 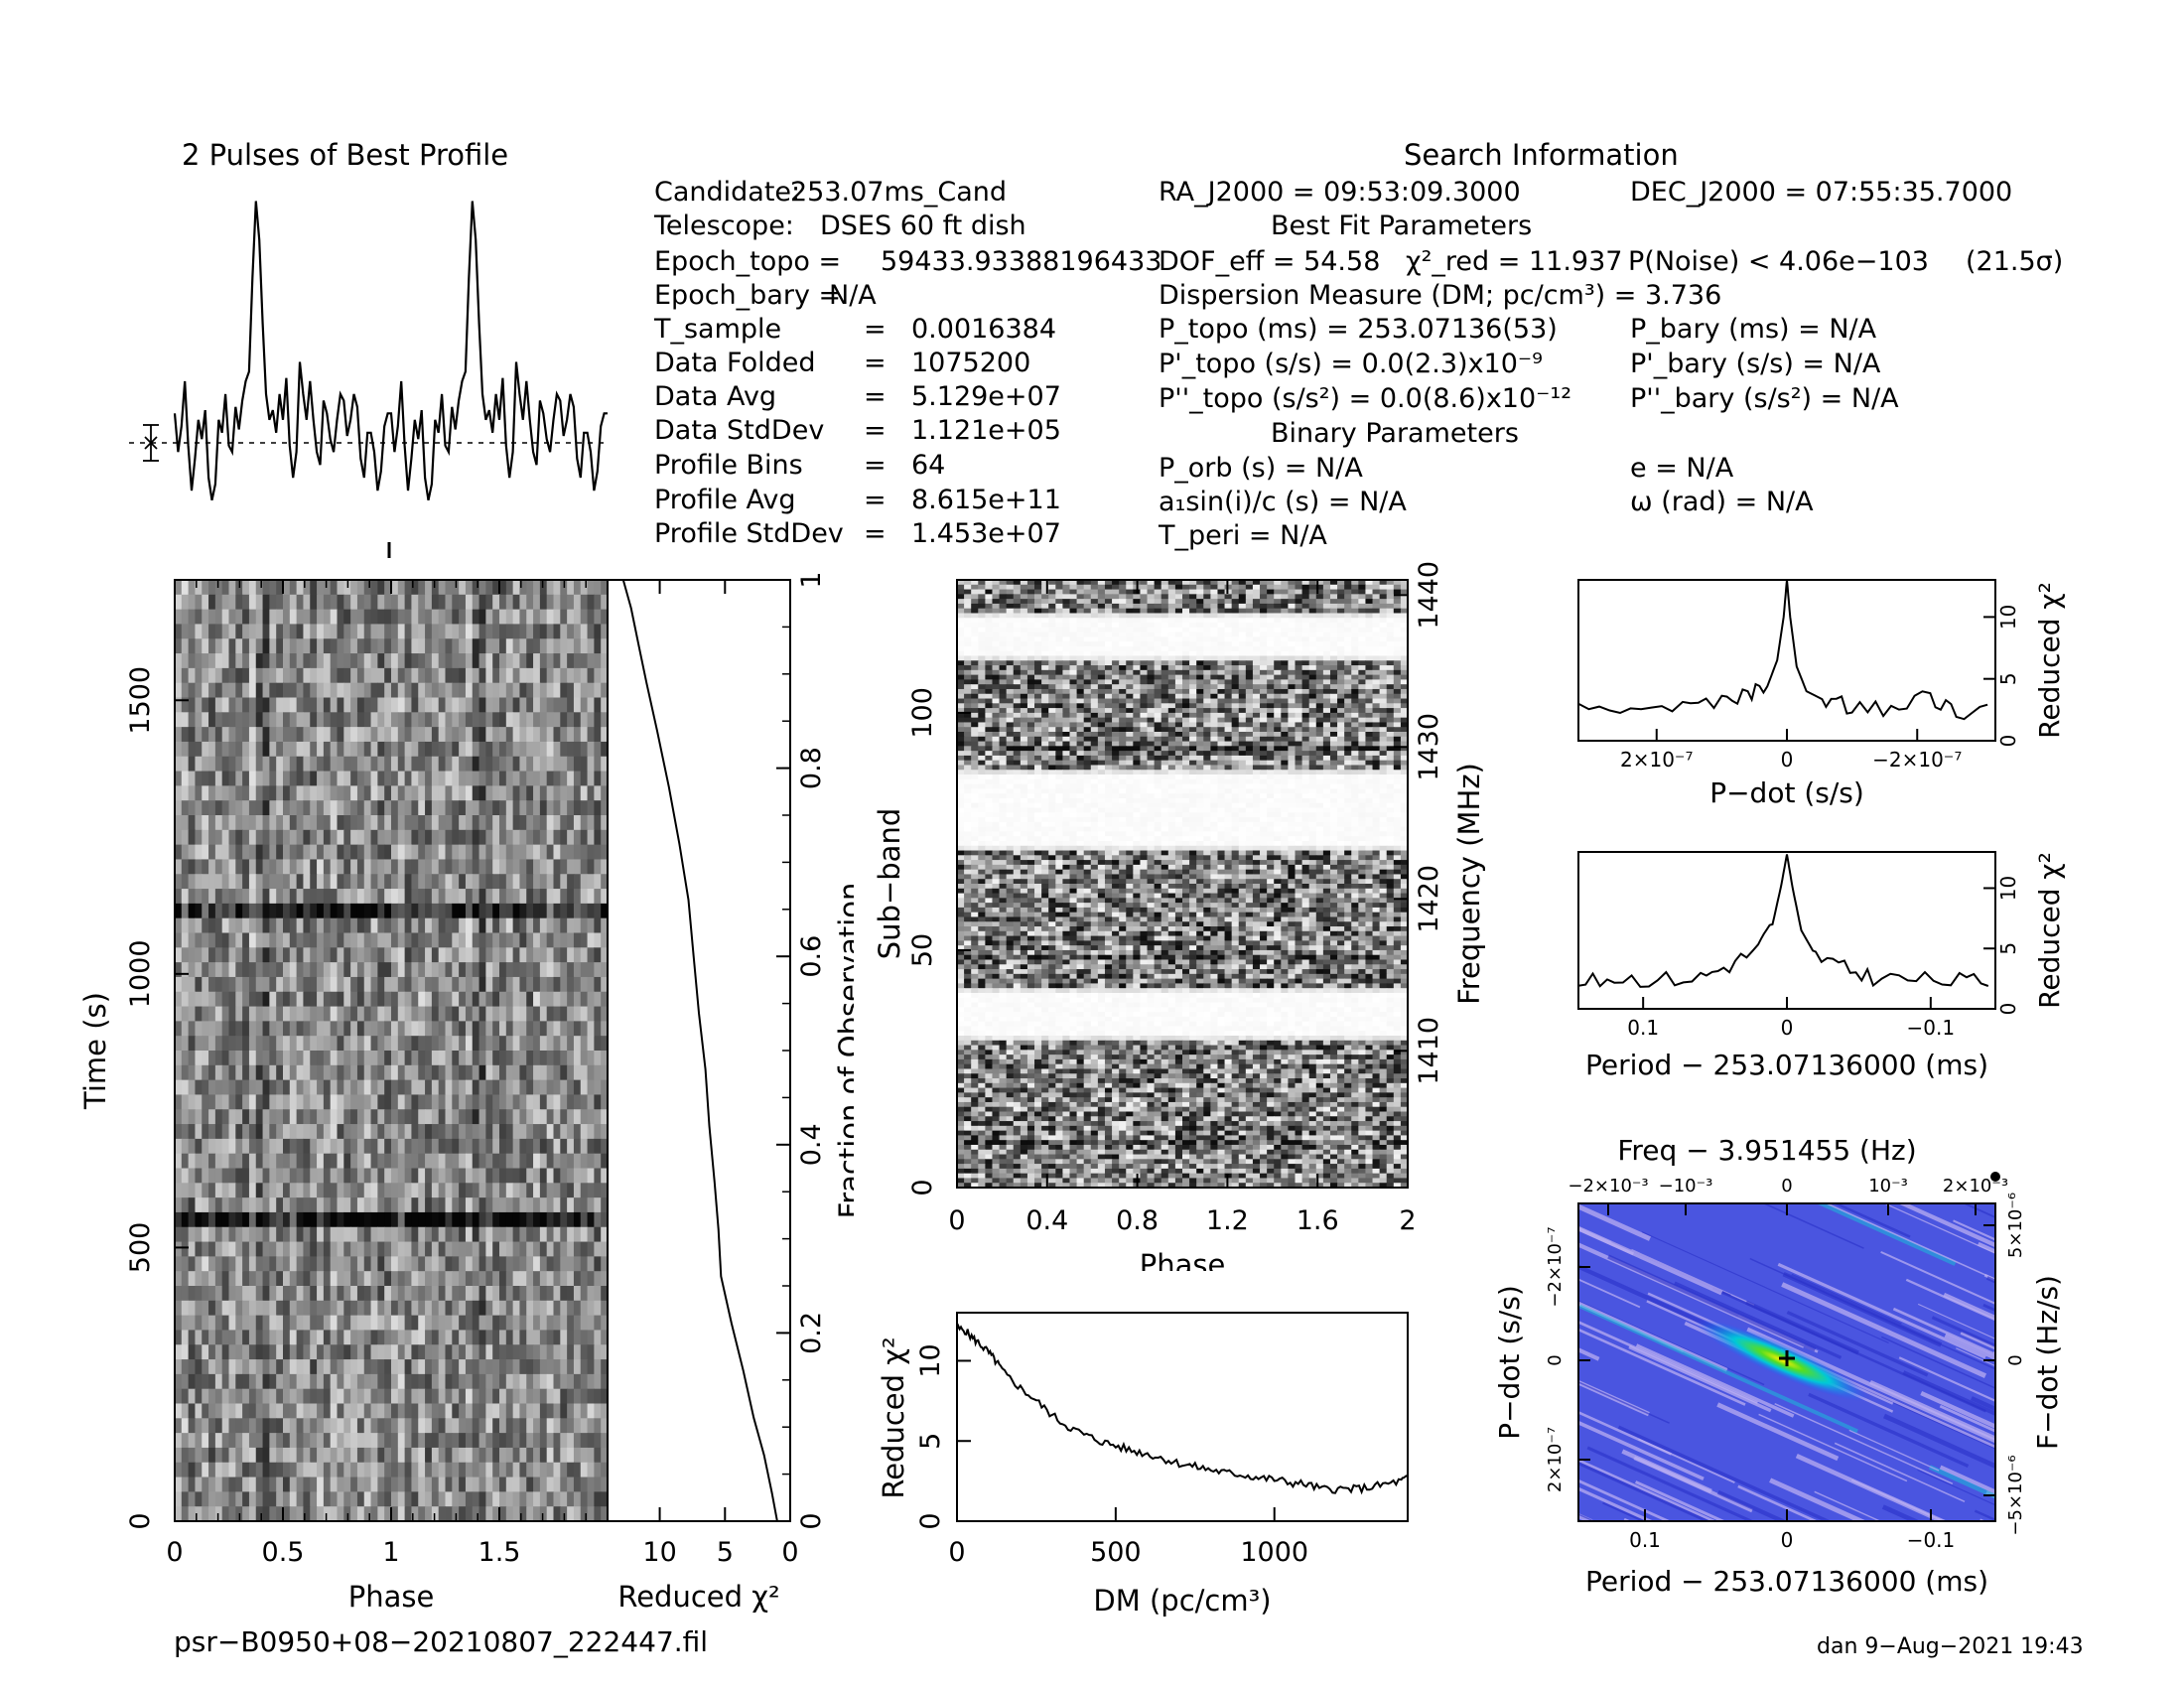 What do you see at coordinates (875, 430) in the screenshot?
I see `info-equals: =` at bounding box center [875, 430].